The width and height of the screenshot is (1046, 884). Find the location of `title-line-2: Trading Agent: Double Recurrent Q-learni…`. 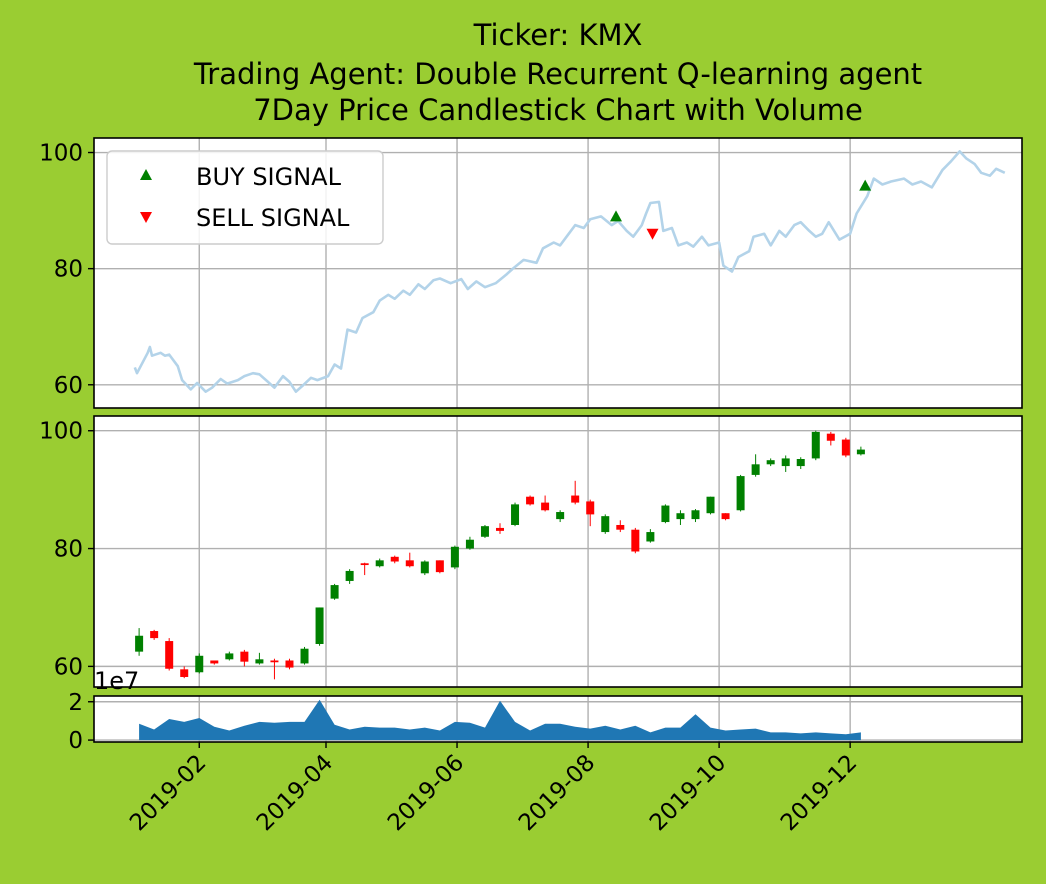

title-line-2: Trading Agent: Double Recurrent Q-learni… is located at coordinates (557, 74).